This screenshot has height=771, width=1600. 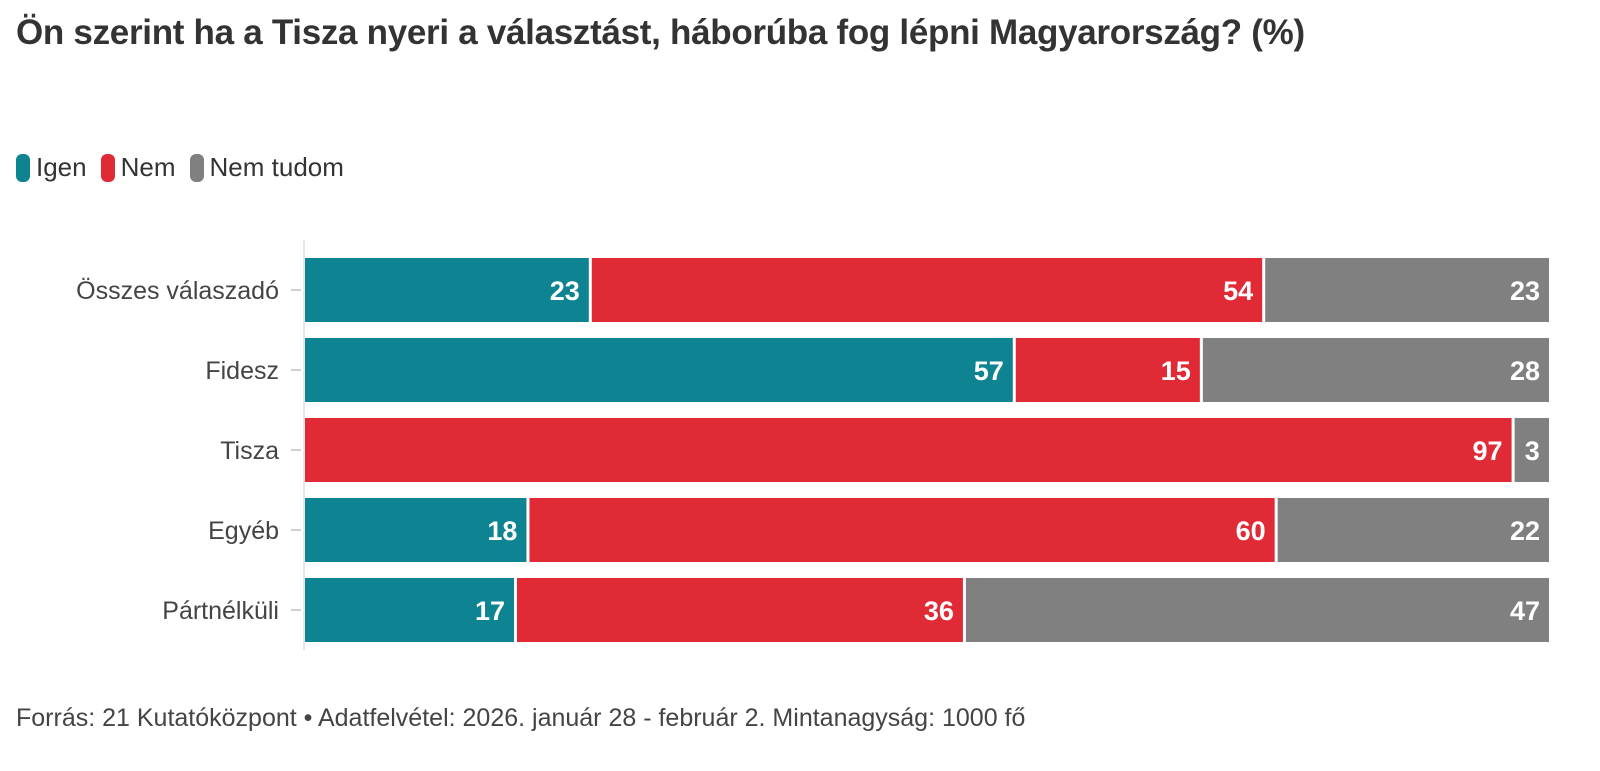 I want to click on legend-item-nem-tudom: Nem tudom, so click(x=266, y=167).